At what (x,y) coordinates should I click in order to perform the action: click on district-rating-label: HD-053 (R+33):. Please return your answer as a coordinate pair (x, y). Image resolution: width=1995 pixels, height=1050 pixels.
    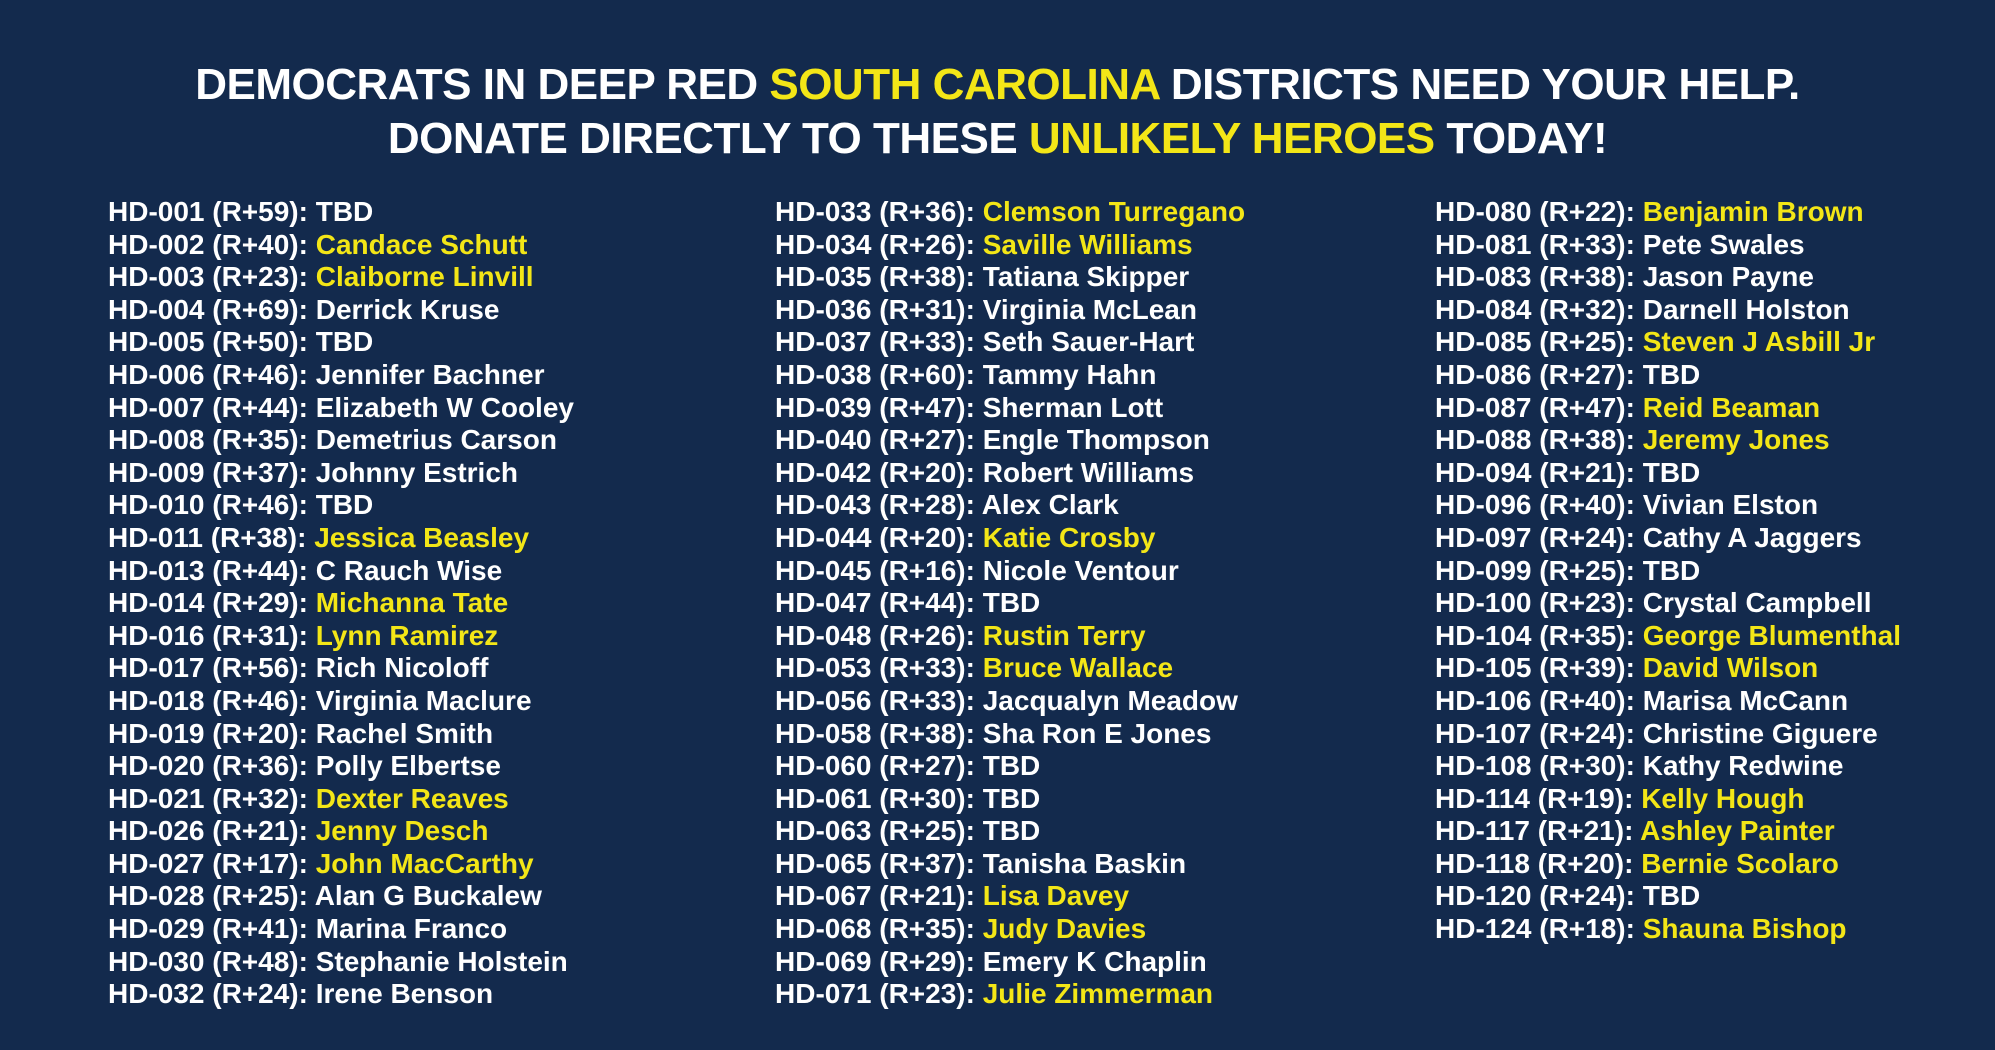
    Looking at the image, I should click on (879, 668).